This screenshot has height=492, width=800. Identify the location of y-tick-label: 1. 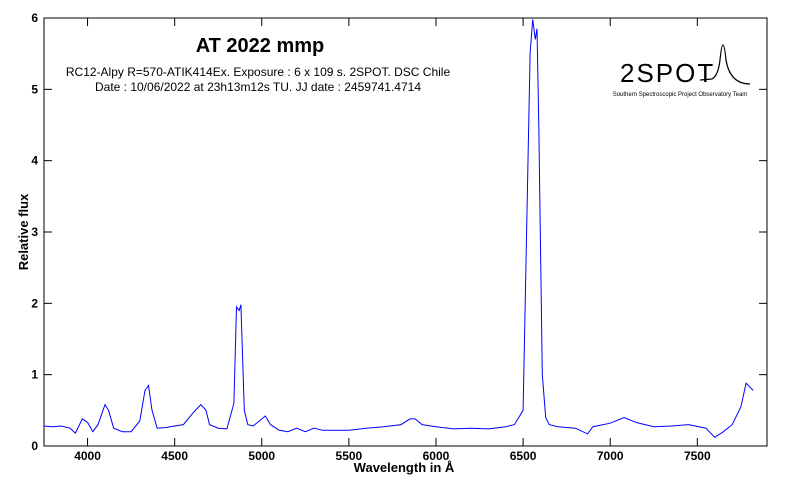
(34, 375).